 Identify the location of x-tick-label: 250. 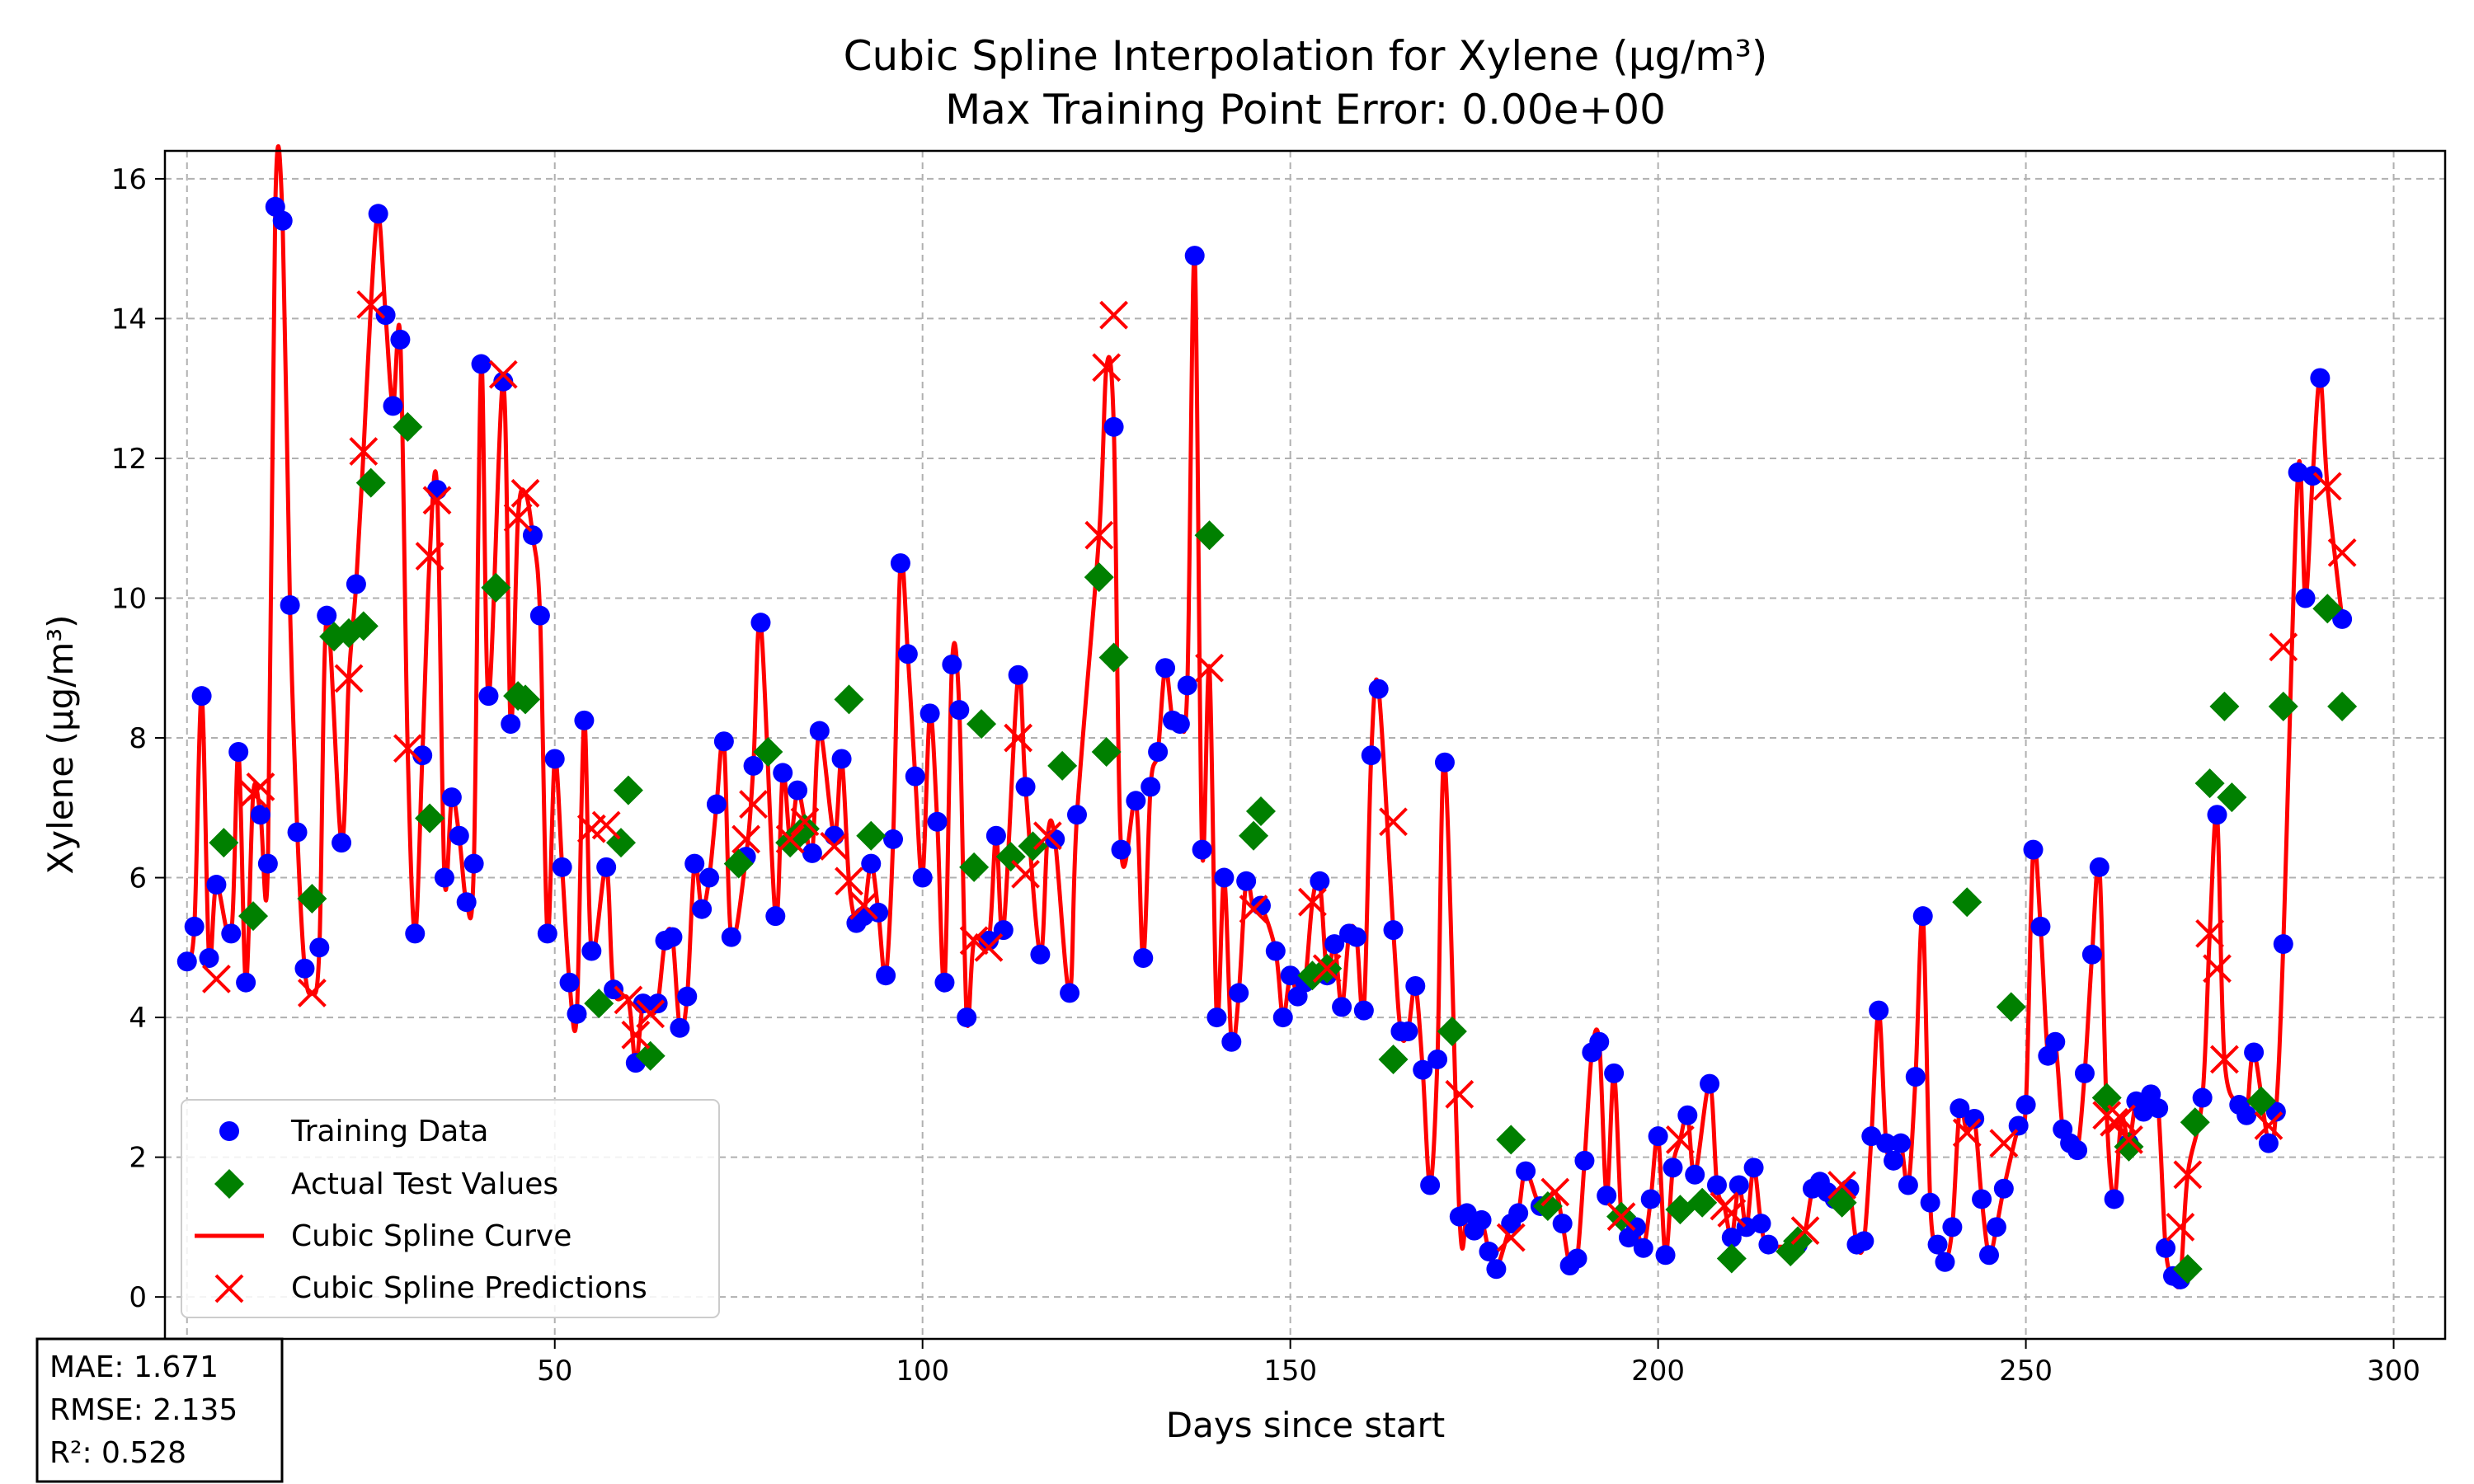
(2026, 1371).